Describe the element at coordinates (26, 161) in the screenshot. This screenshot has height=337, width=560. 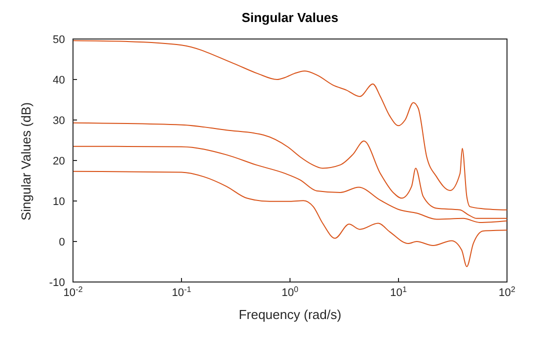
I see `y-axis-title: Singular Values (dB)` at that location.